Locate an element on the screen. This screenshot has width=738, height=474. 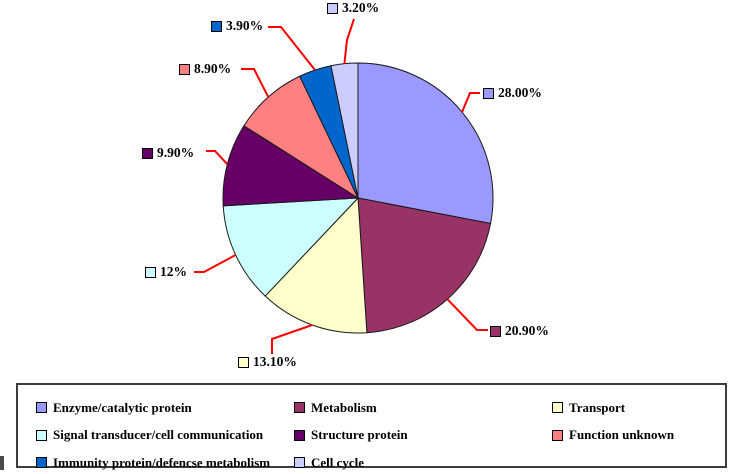
slice-percent: 3.90% is located at coordinates (245, 25).